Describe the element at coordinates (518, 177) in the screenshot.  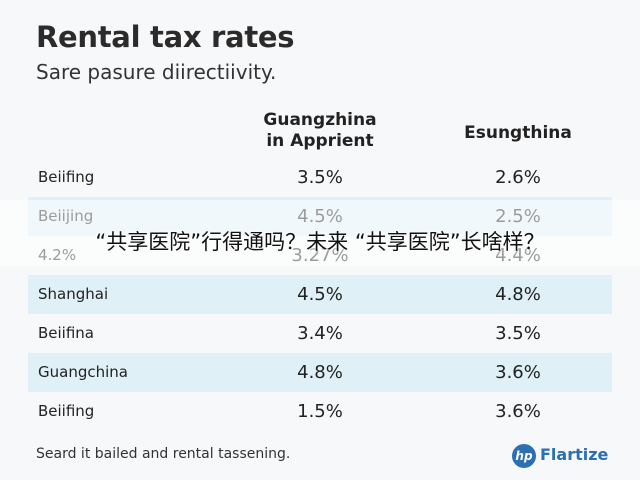
I see `table-cell: 2.6%` at that location.